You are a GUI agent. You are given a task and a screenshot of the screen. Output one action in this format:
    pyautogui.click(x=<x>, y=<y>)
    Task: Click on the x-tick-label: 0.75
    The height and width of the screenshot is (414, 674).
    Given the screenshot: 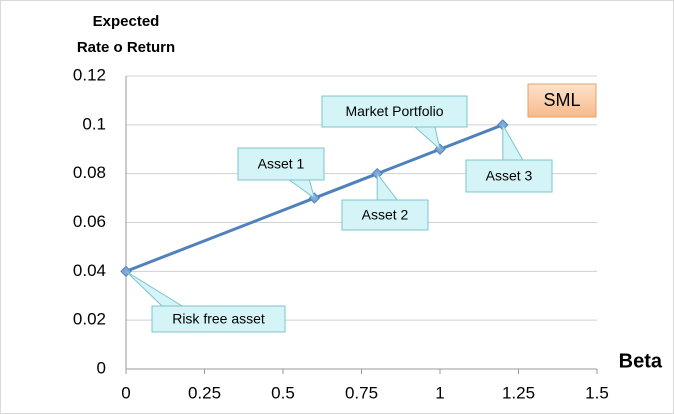 What is the action you would take?
    pyautogui.click(x=361, y=392)
    